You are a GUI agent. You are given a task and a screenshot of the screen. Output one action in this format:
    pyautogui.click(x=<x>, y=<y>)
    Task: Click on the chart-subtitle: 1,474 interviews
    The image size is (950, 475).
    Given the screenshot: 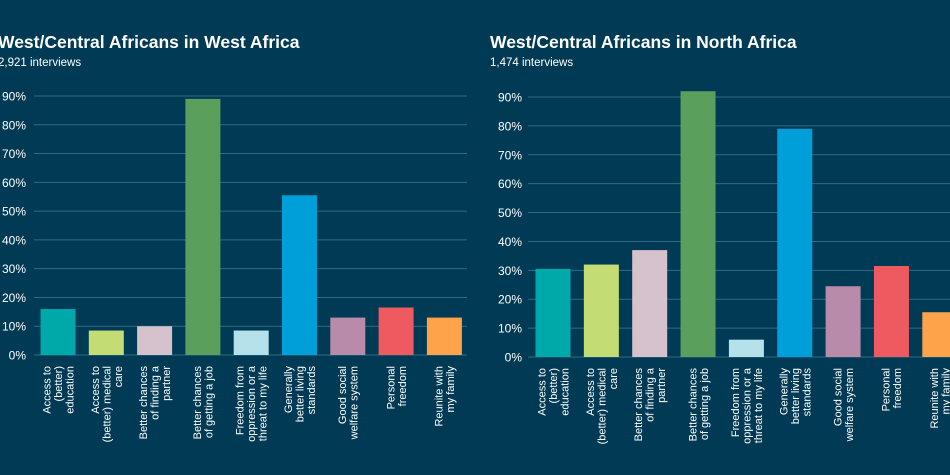 What is the action you would take?
    pyautogui.click(x=531, y=63)
    